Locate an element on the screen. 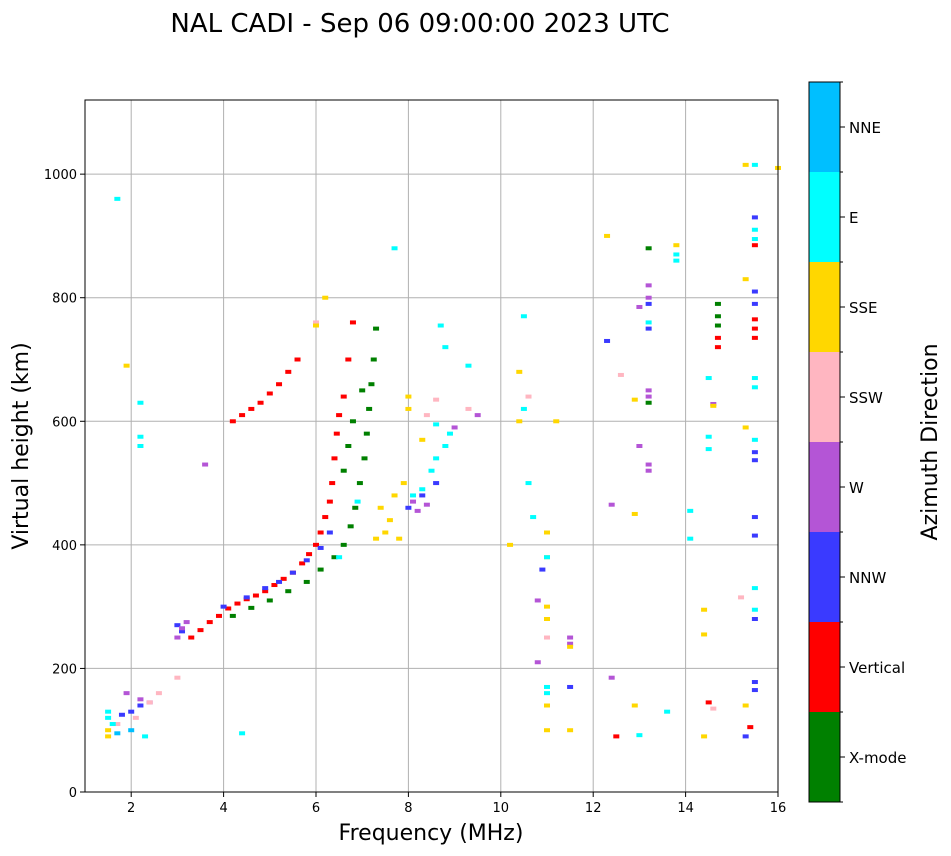  colorbar-tick-label: SSE is located at coordinates (863, 308).